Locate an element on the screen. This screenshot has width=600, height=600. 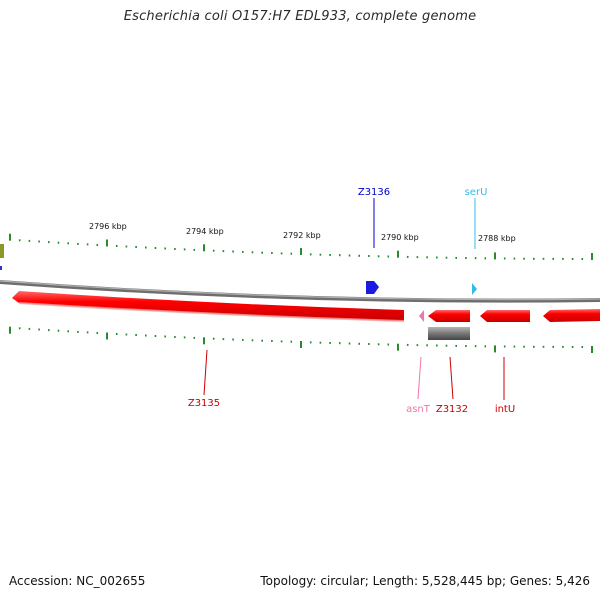
gene-intu-arrow is located at coordinates (505, 316).